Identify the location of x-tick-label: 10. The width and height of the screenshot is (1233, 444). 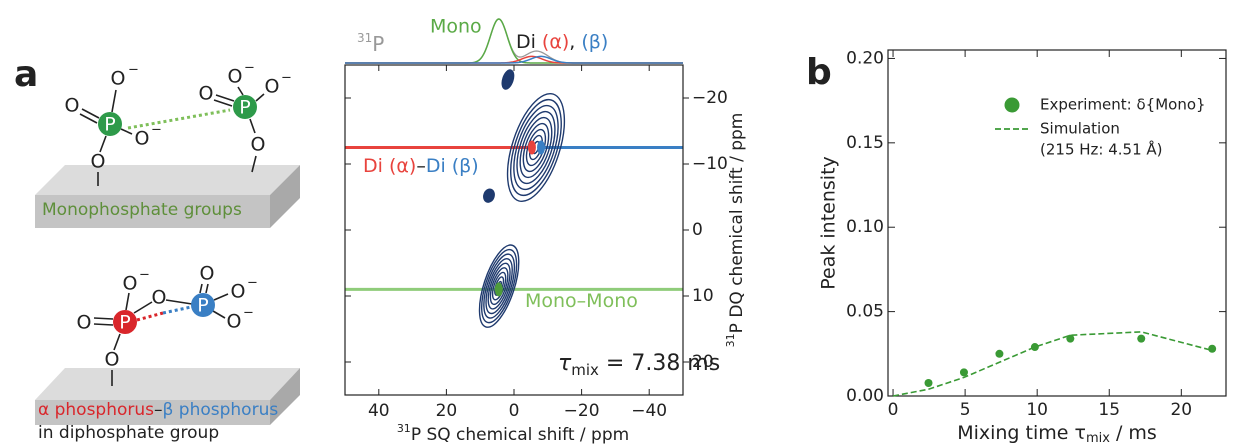
(1037, 410).